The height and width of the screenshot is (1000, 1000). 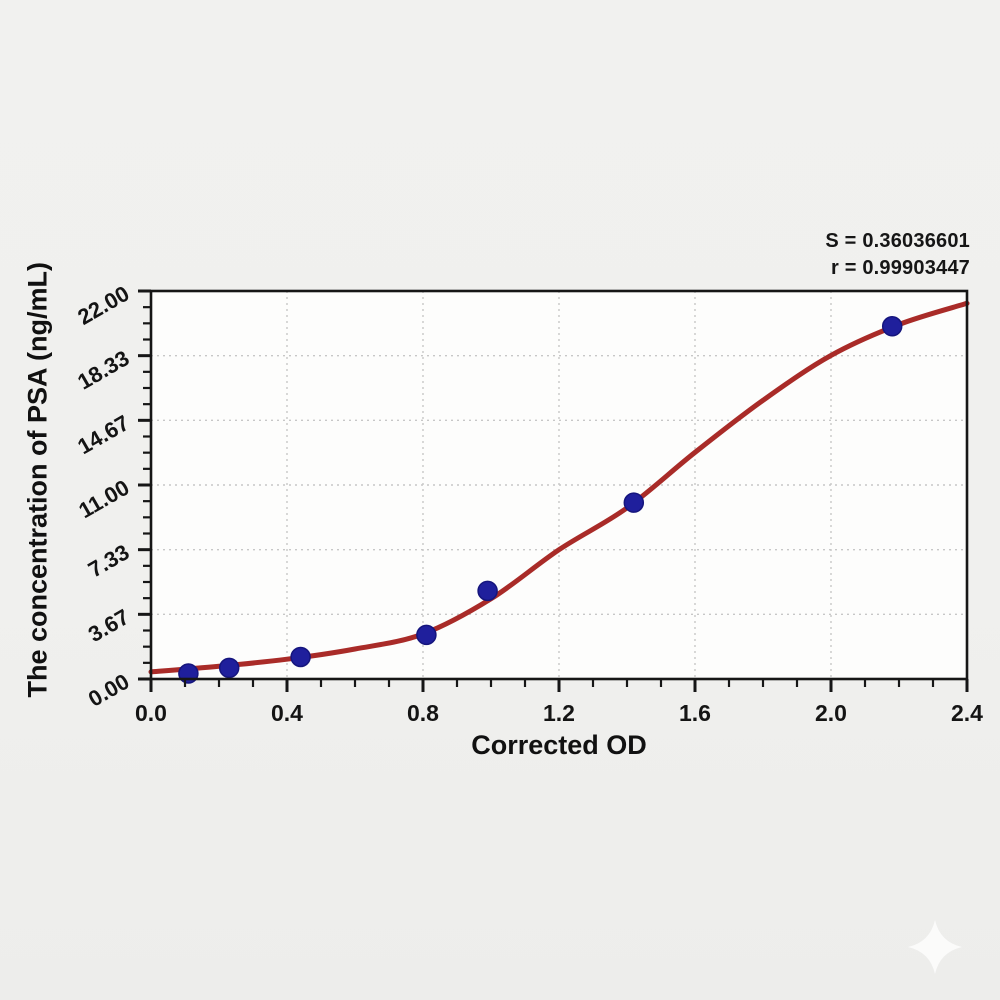 I want to click on x-tick-label: 2.4, so click(x=967, y=713).